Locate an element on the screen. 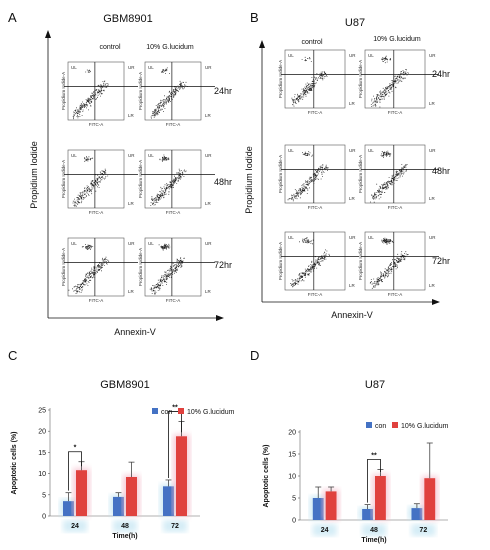 This screenshot has width=490, height=550. panel-b-col-treatment: 10% G.lucidum is located at coordinates (397, 39).